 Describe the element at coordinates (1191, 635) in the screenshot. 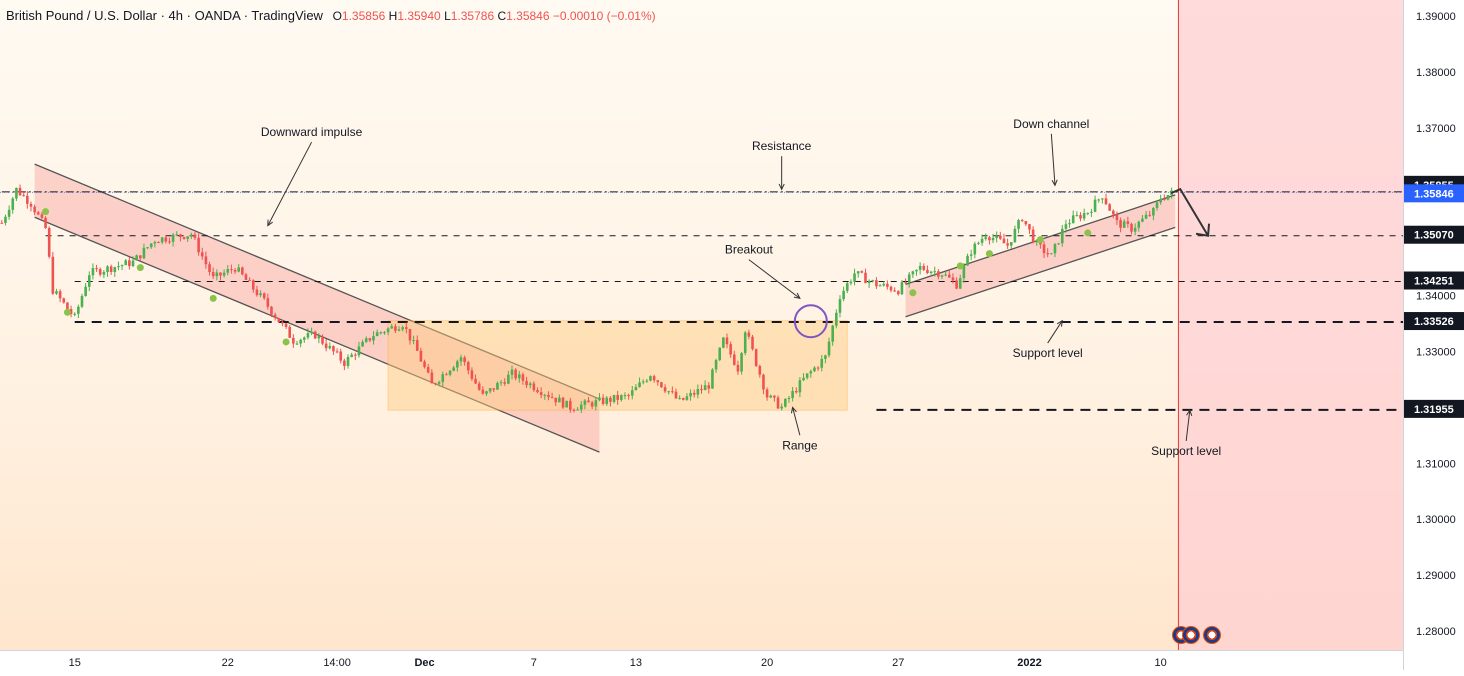

I see `uk-flag-icon` at that location.